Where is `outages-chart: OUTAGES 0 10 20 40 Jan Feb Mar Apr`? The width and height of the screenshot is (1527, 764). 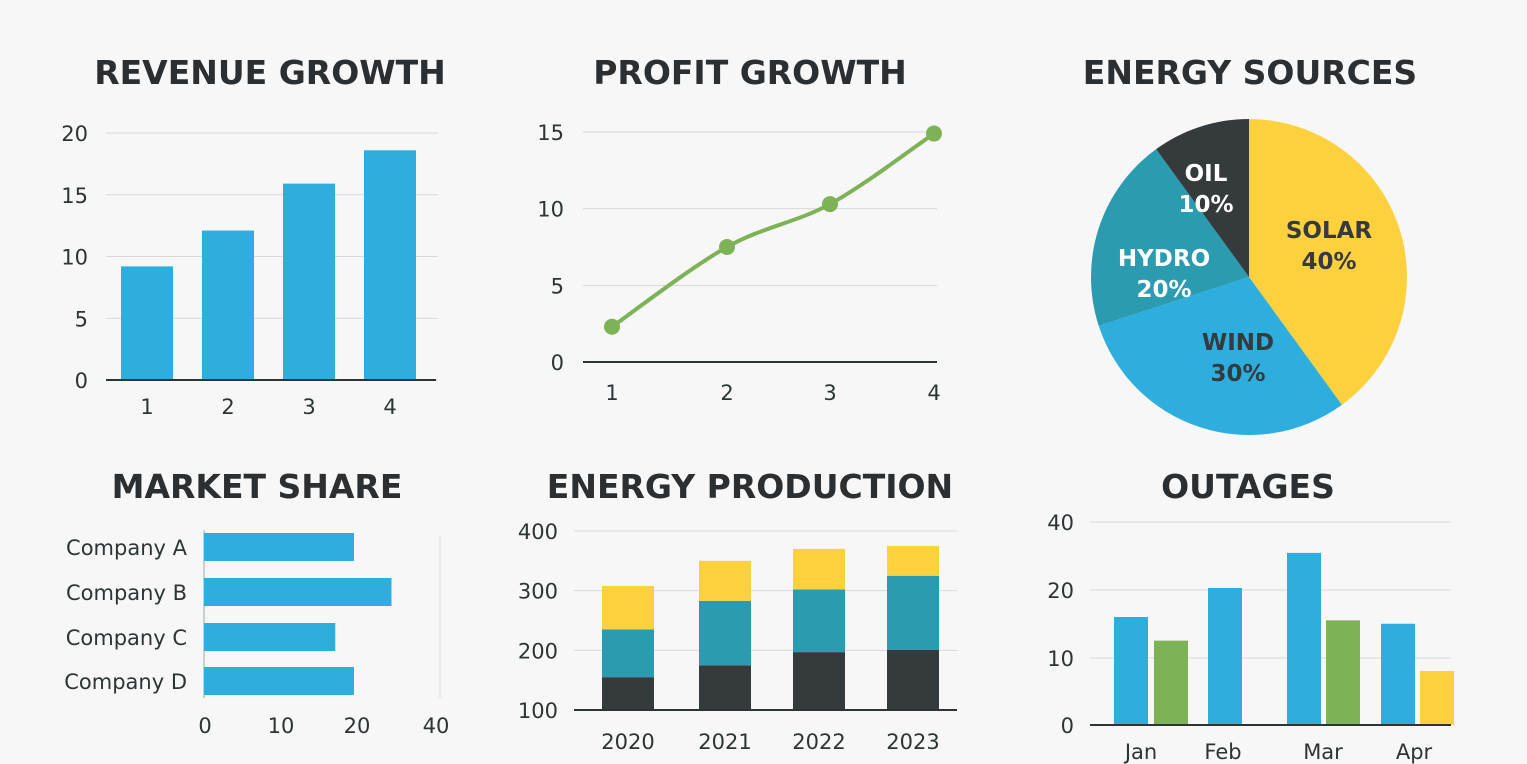
outages-chart: OUTAGES 0 10 20 40 Jan Feb Mar Apr is located at coordinates (1250, 615).